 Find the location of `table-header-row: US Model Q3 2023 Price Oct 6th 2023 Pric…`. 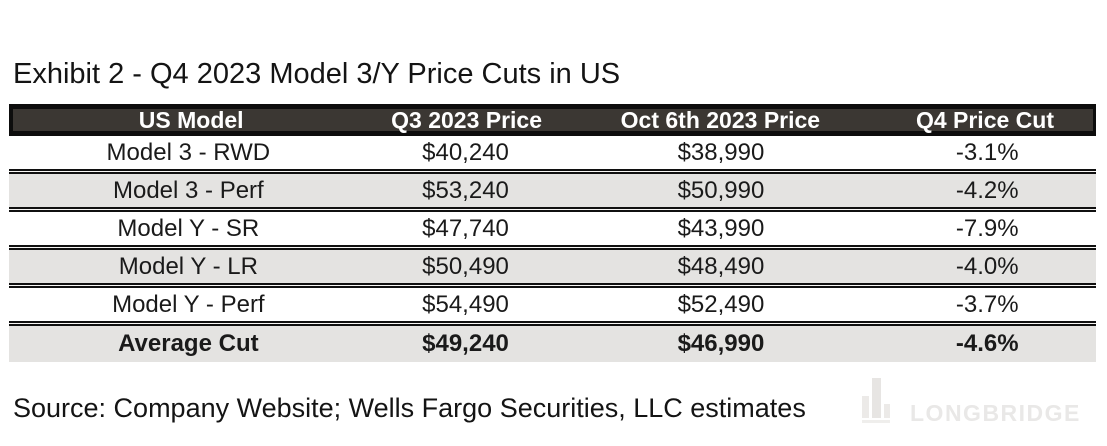

table-header-row: US Model Q3 2023 Price Oct 6th 2023 Pric… is located at coordinates (552, 120).